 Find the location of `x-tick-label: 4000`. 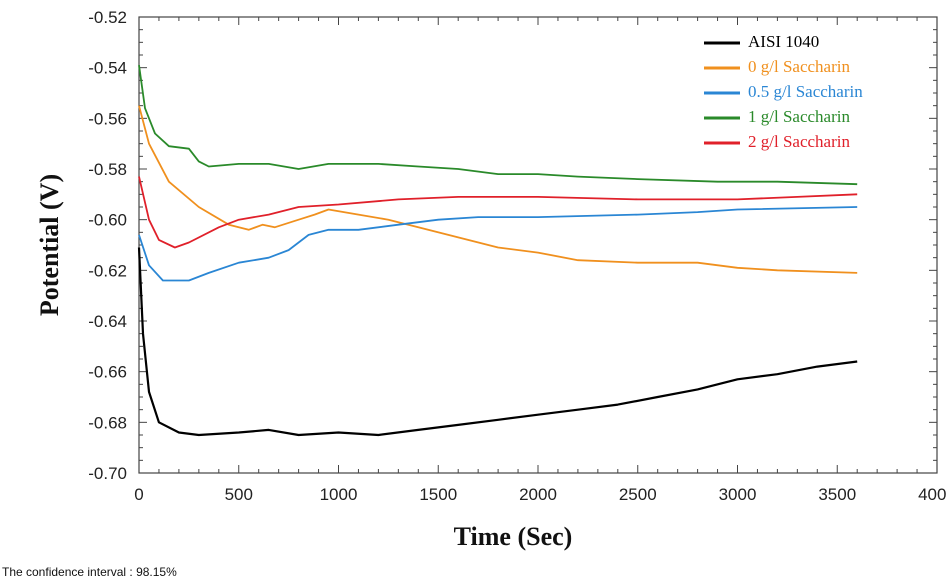

x-tick-label: 4000 is located at coordinates (932, 494).